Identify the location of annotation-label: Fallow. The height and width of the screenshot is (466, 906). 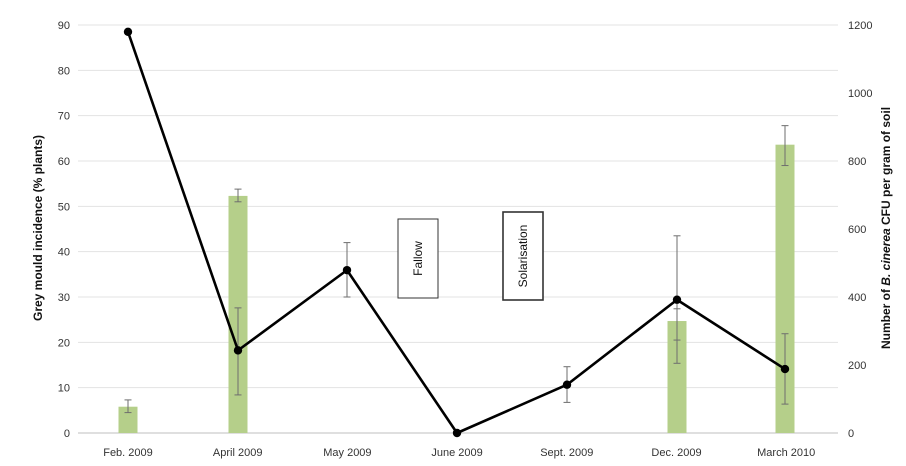
(418, 258).